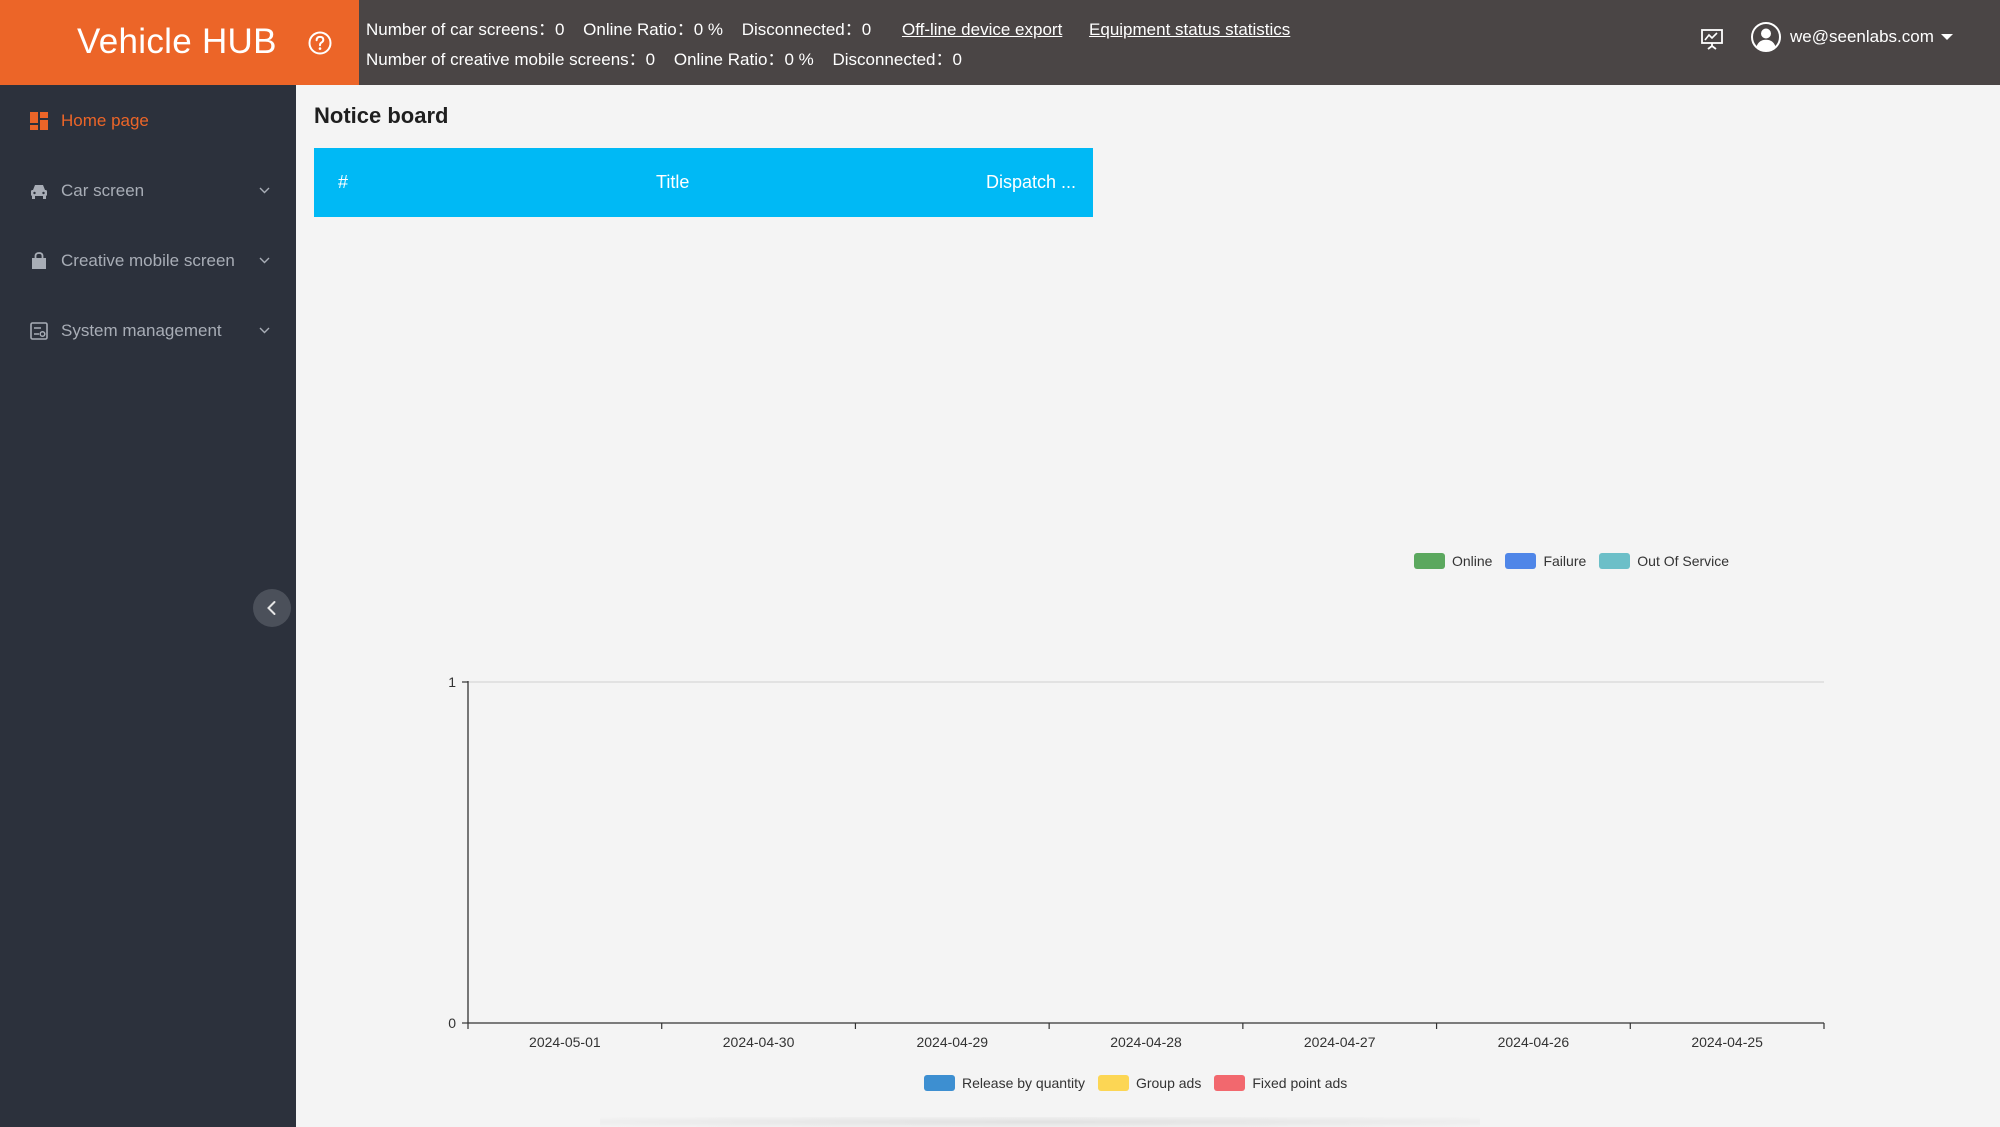 This screenshot has height=1127, width=2000. I want to click on mobile-disconnected: Disconnected：0, so click(897, 59).